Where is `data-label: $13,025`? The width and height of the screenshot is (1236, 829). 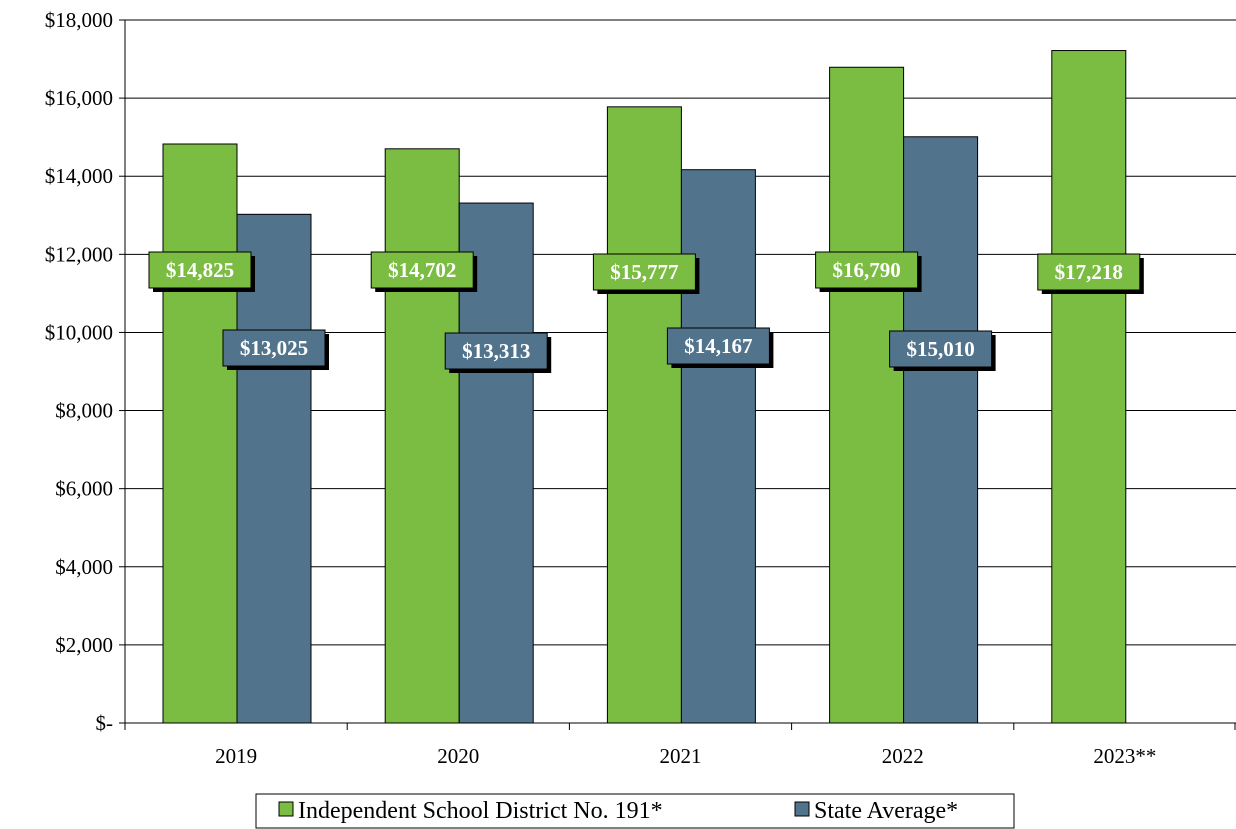
data-label: $13,025 is located at coordinates (274, 348).